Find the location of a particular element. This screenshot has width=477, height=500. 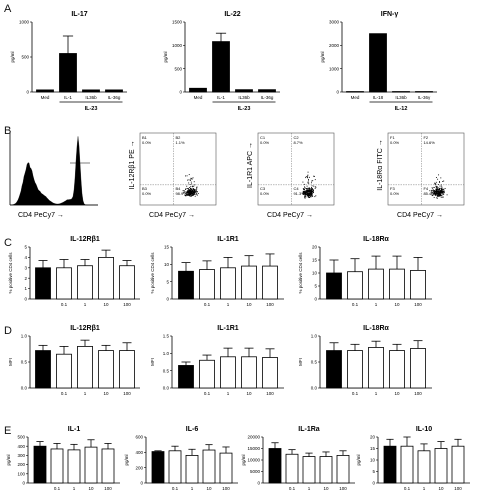

y-tick-label: 300 is located at coordinates (21, 455).